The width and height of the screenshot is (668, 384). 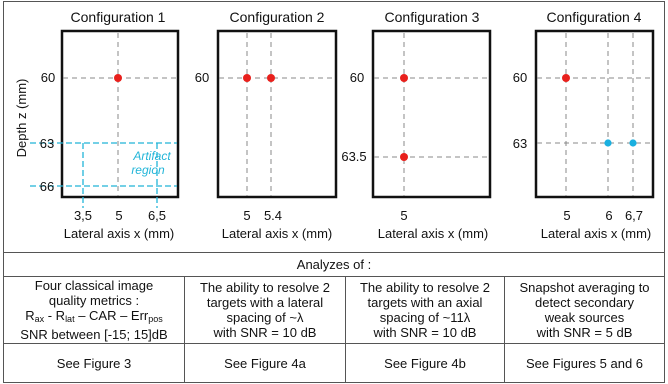 I want to click on config-4-frame, so click(x=594, y=114).